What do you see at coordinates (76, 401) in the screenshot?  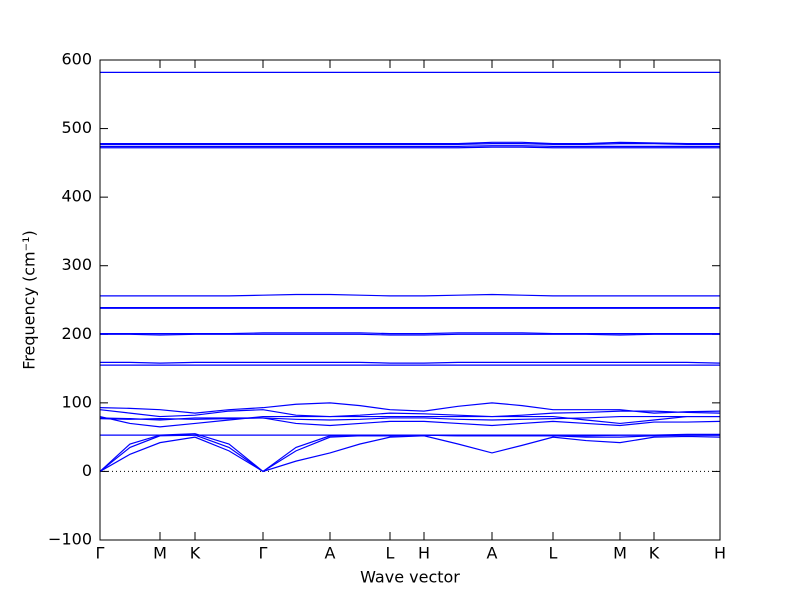 I see `y-tick-label: 100` at bounding box center [76, 401].